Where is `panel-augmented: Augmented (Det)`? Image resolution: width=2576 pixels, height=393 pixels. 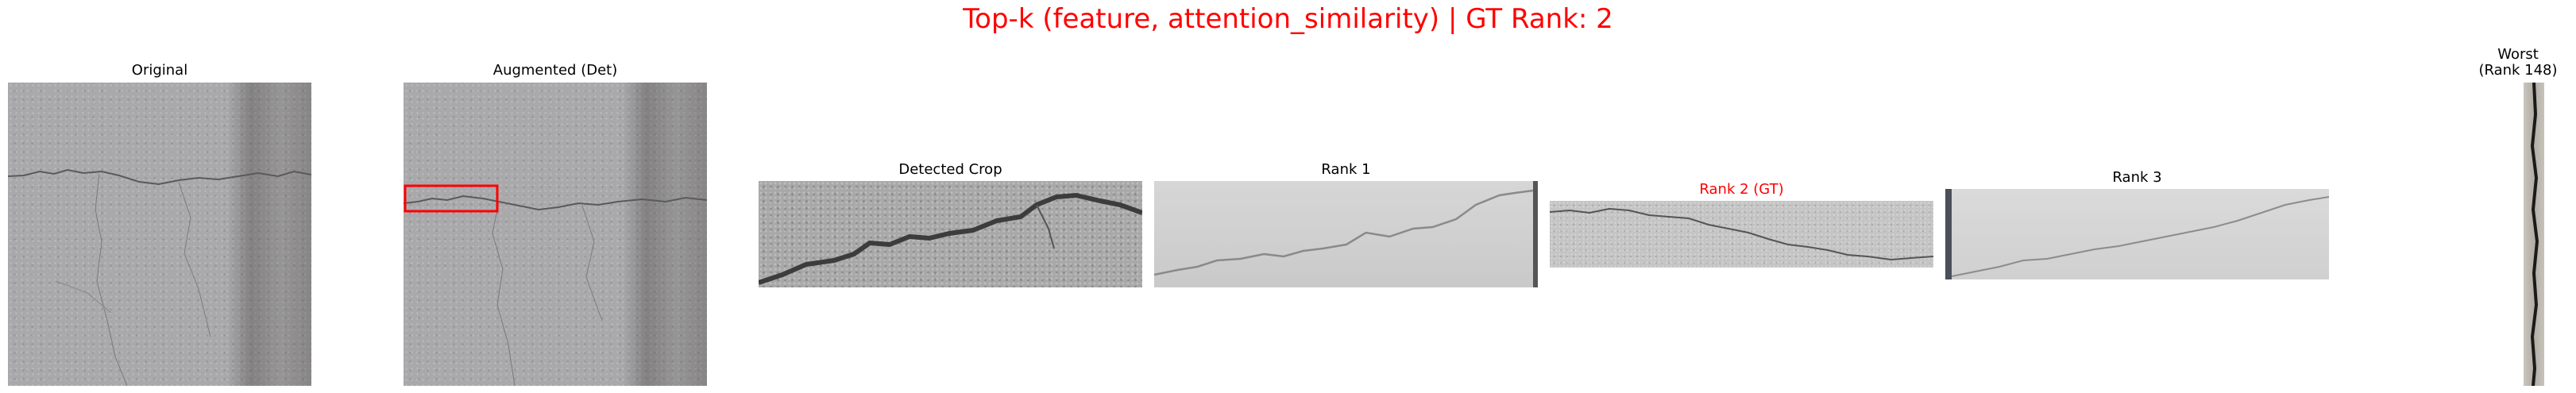 panel-augmented: Augmented (Det) is located at coordinates (555, 224).